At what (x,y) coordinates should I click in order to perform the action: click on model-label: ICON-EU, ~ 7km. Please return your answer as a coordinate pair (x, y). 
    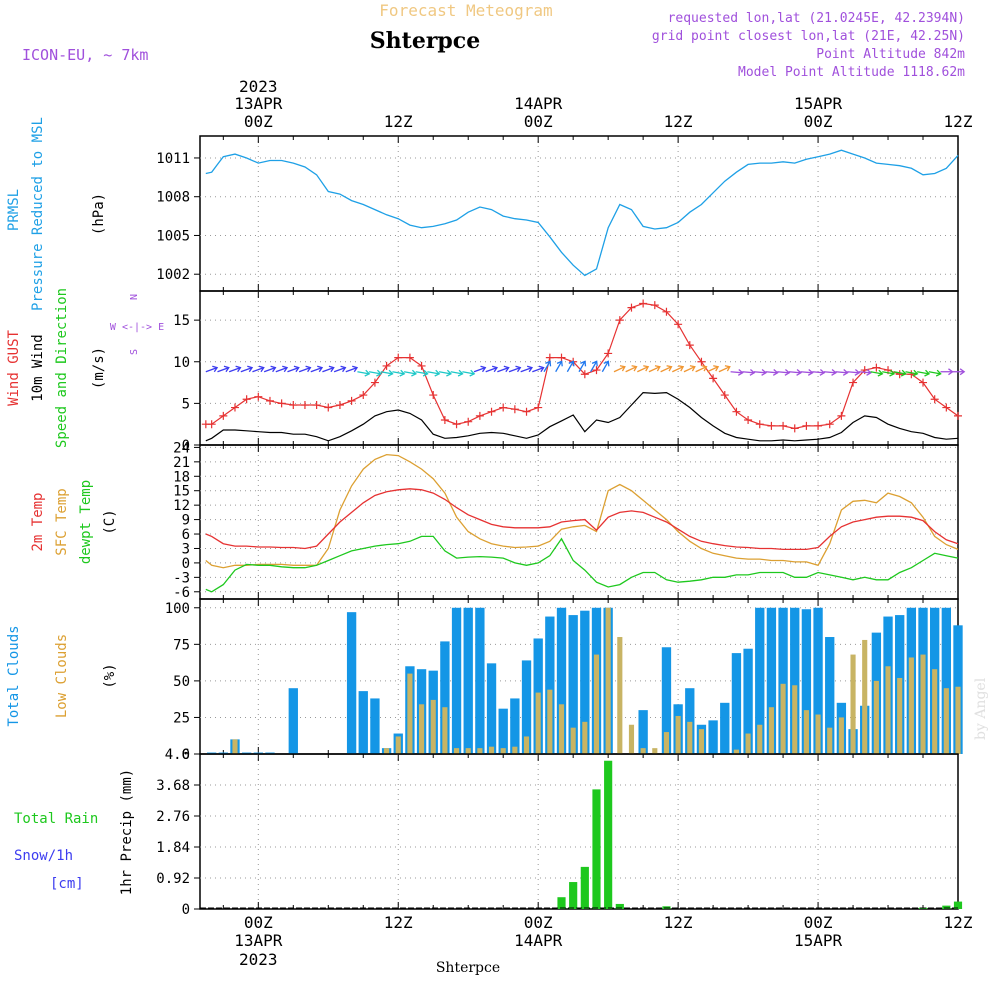
    Looking at the image, I should click on (85, 55).